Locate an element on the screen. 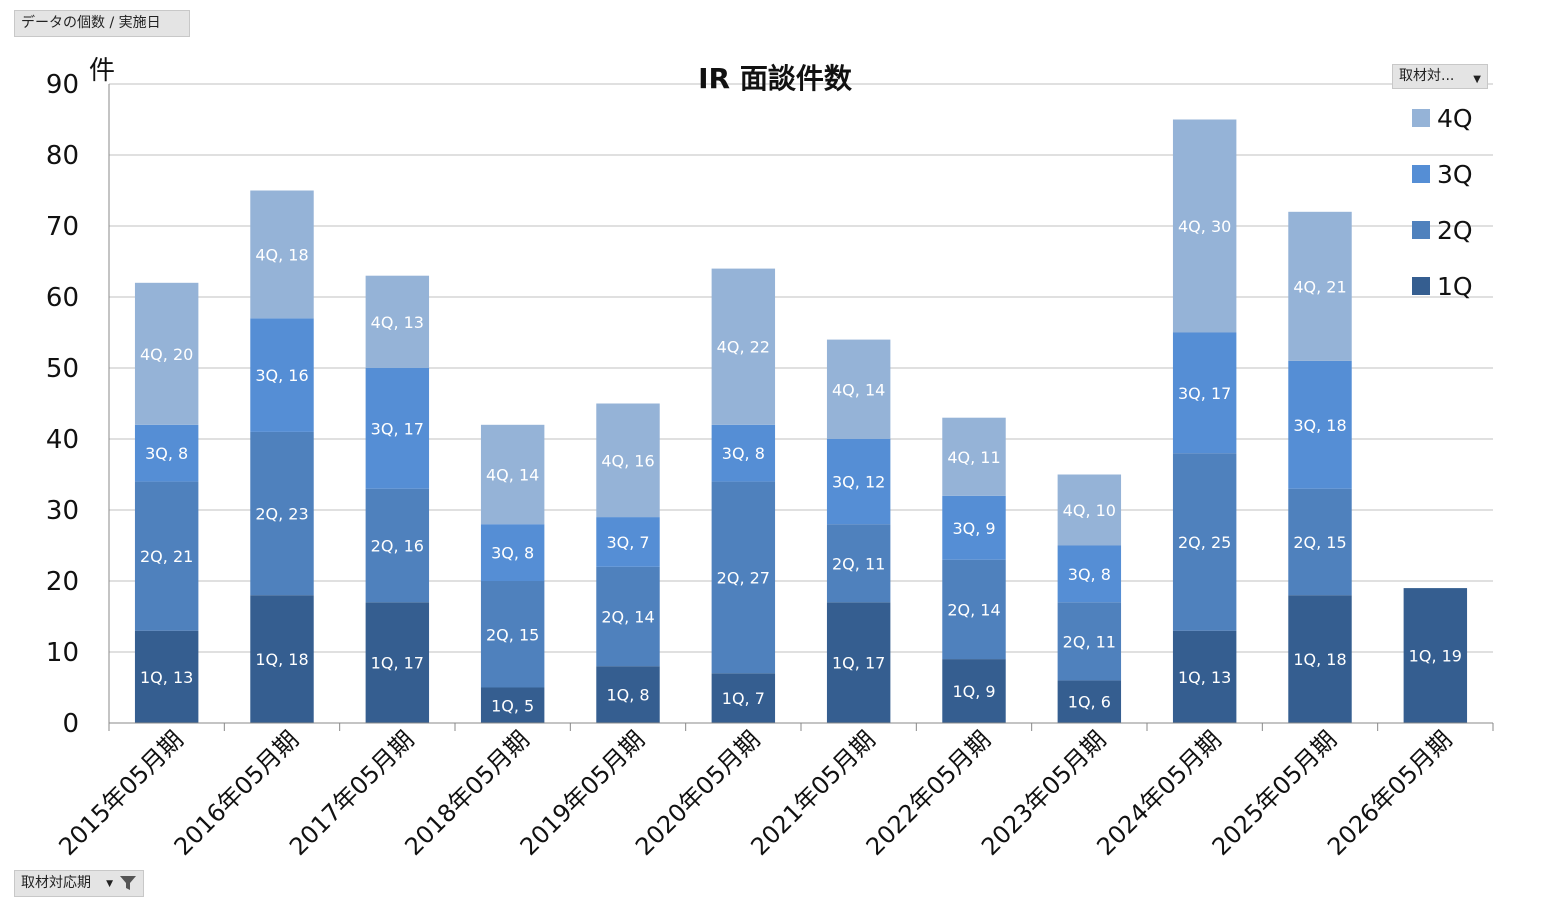  data-label: 2Q, 21 is located at coordinates (166, 556).